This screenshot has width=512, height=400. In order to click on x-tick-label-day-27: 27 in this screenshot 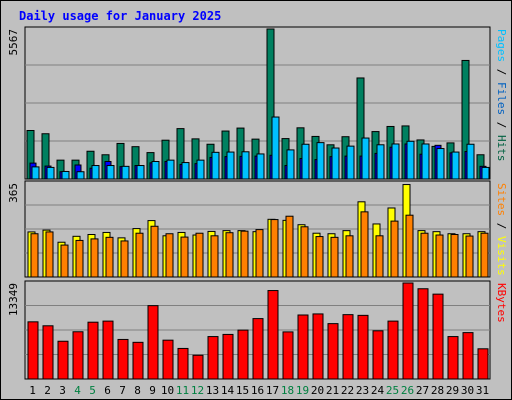, I will do `click(422, 390)`.